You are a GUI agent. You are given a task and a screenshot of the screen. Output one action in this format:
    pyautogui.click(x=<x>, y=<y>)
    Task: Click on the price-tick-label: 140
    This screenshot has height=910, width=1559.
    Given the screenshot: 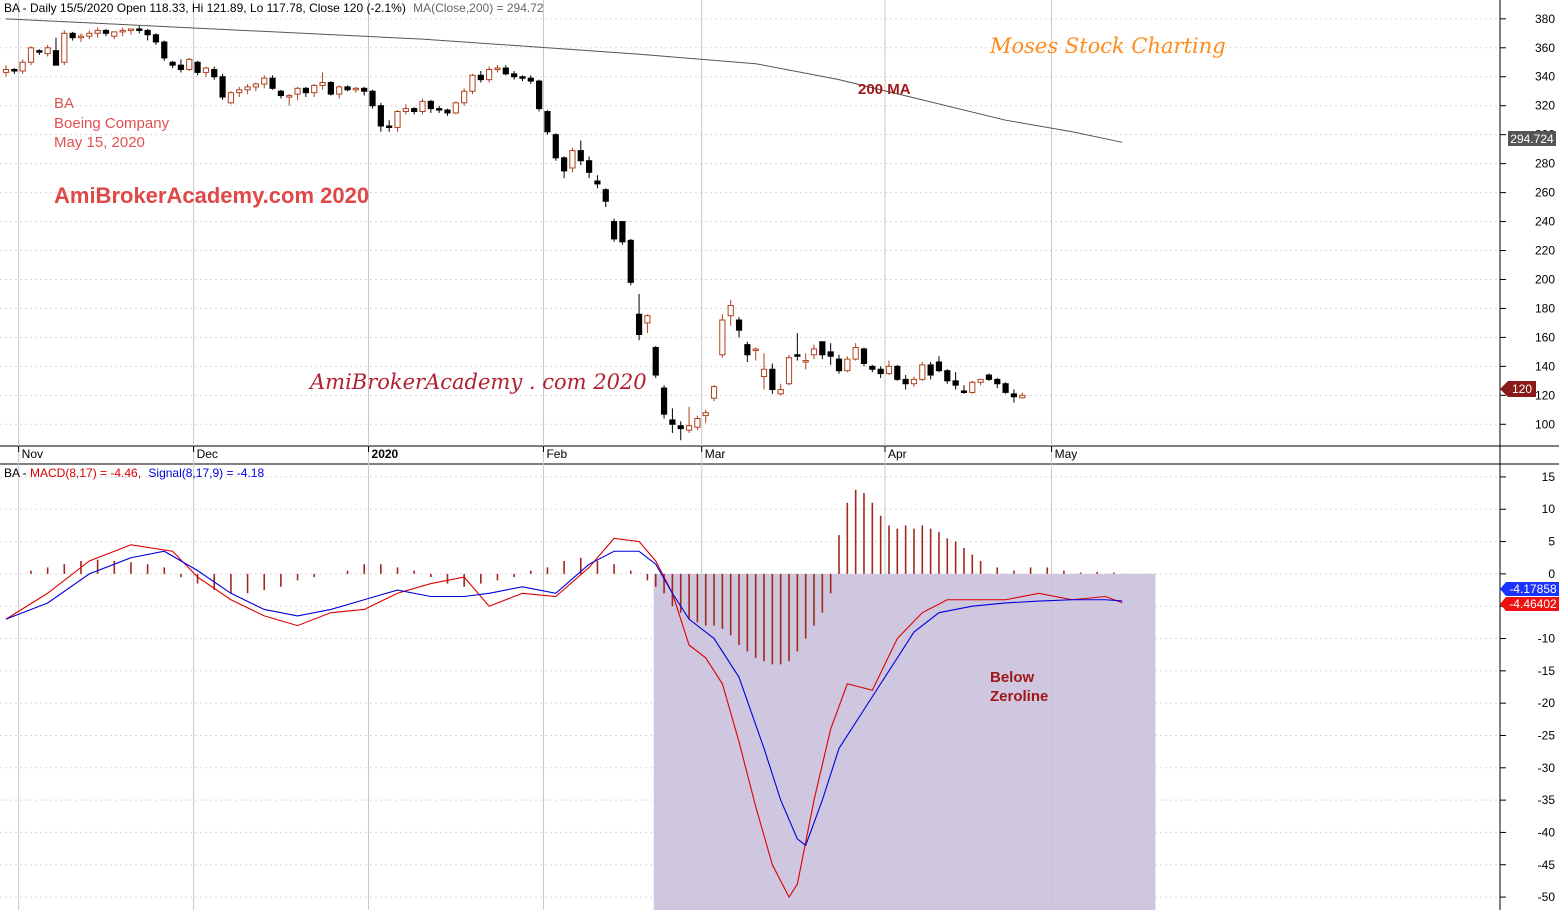 What is the action you would take?
    pyautogui.click(x=1545, y=366)
    